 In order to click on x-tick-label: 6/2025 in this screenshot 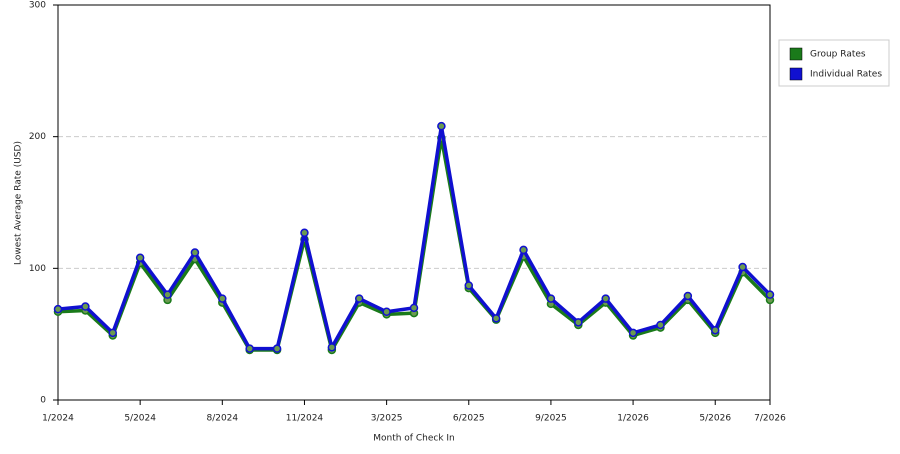, I will do `click(469, 419)`.